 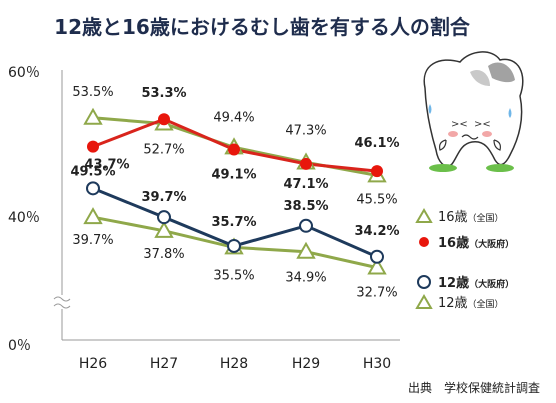 What do you see at coordinates (92, 172) in the screenshot?
I see `data-label: 49.5%` at bounding box center [92, 172].